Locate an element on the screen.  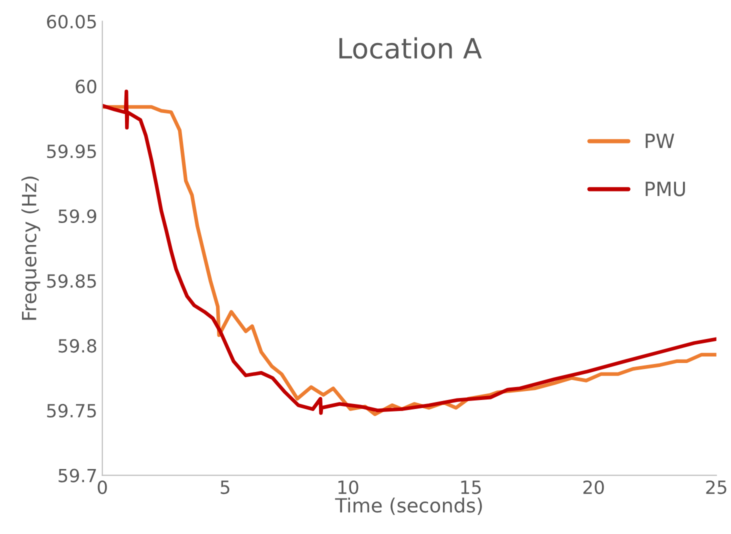
chart-title: Location A is located at coordinates (410, 48).